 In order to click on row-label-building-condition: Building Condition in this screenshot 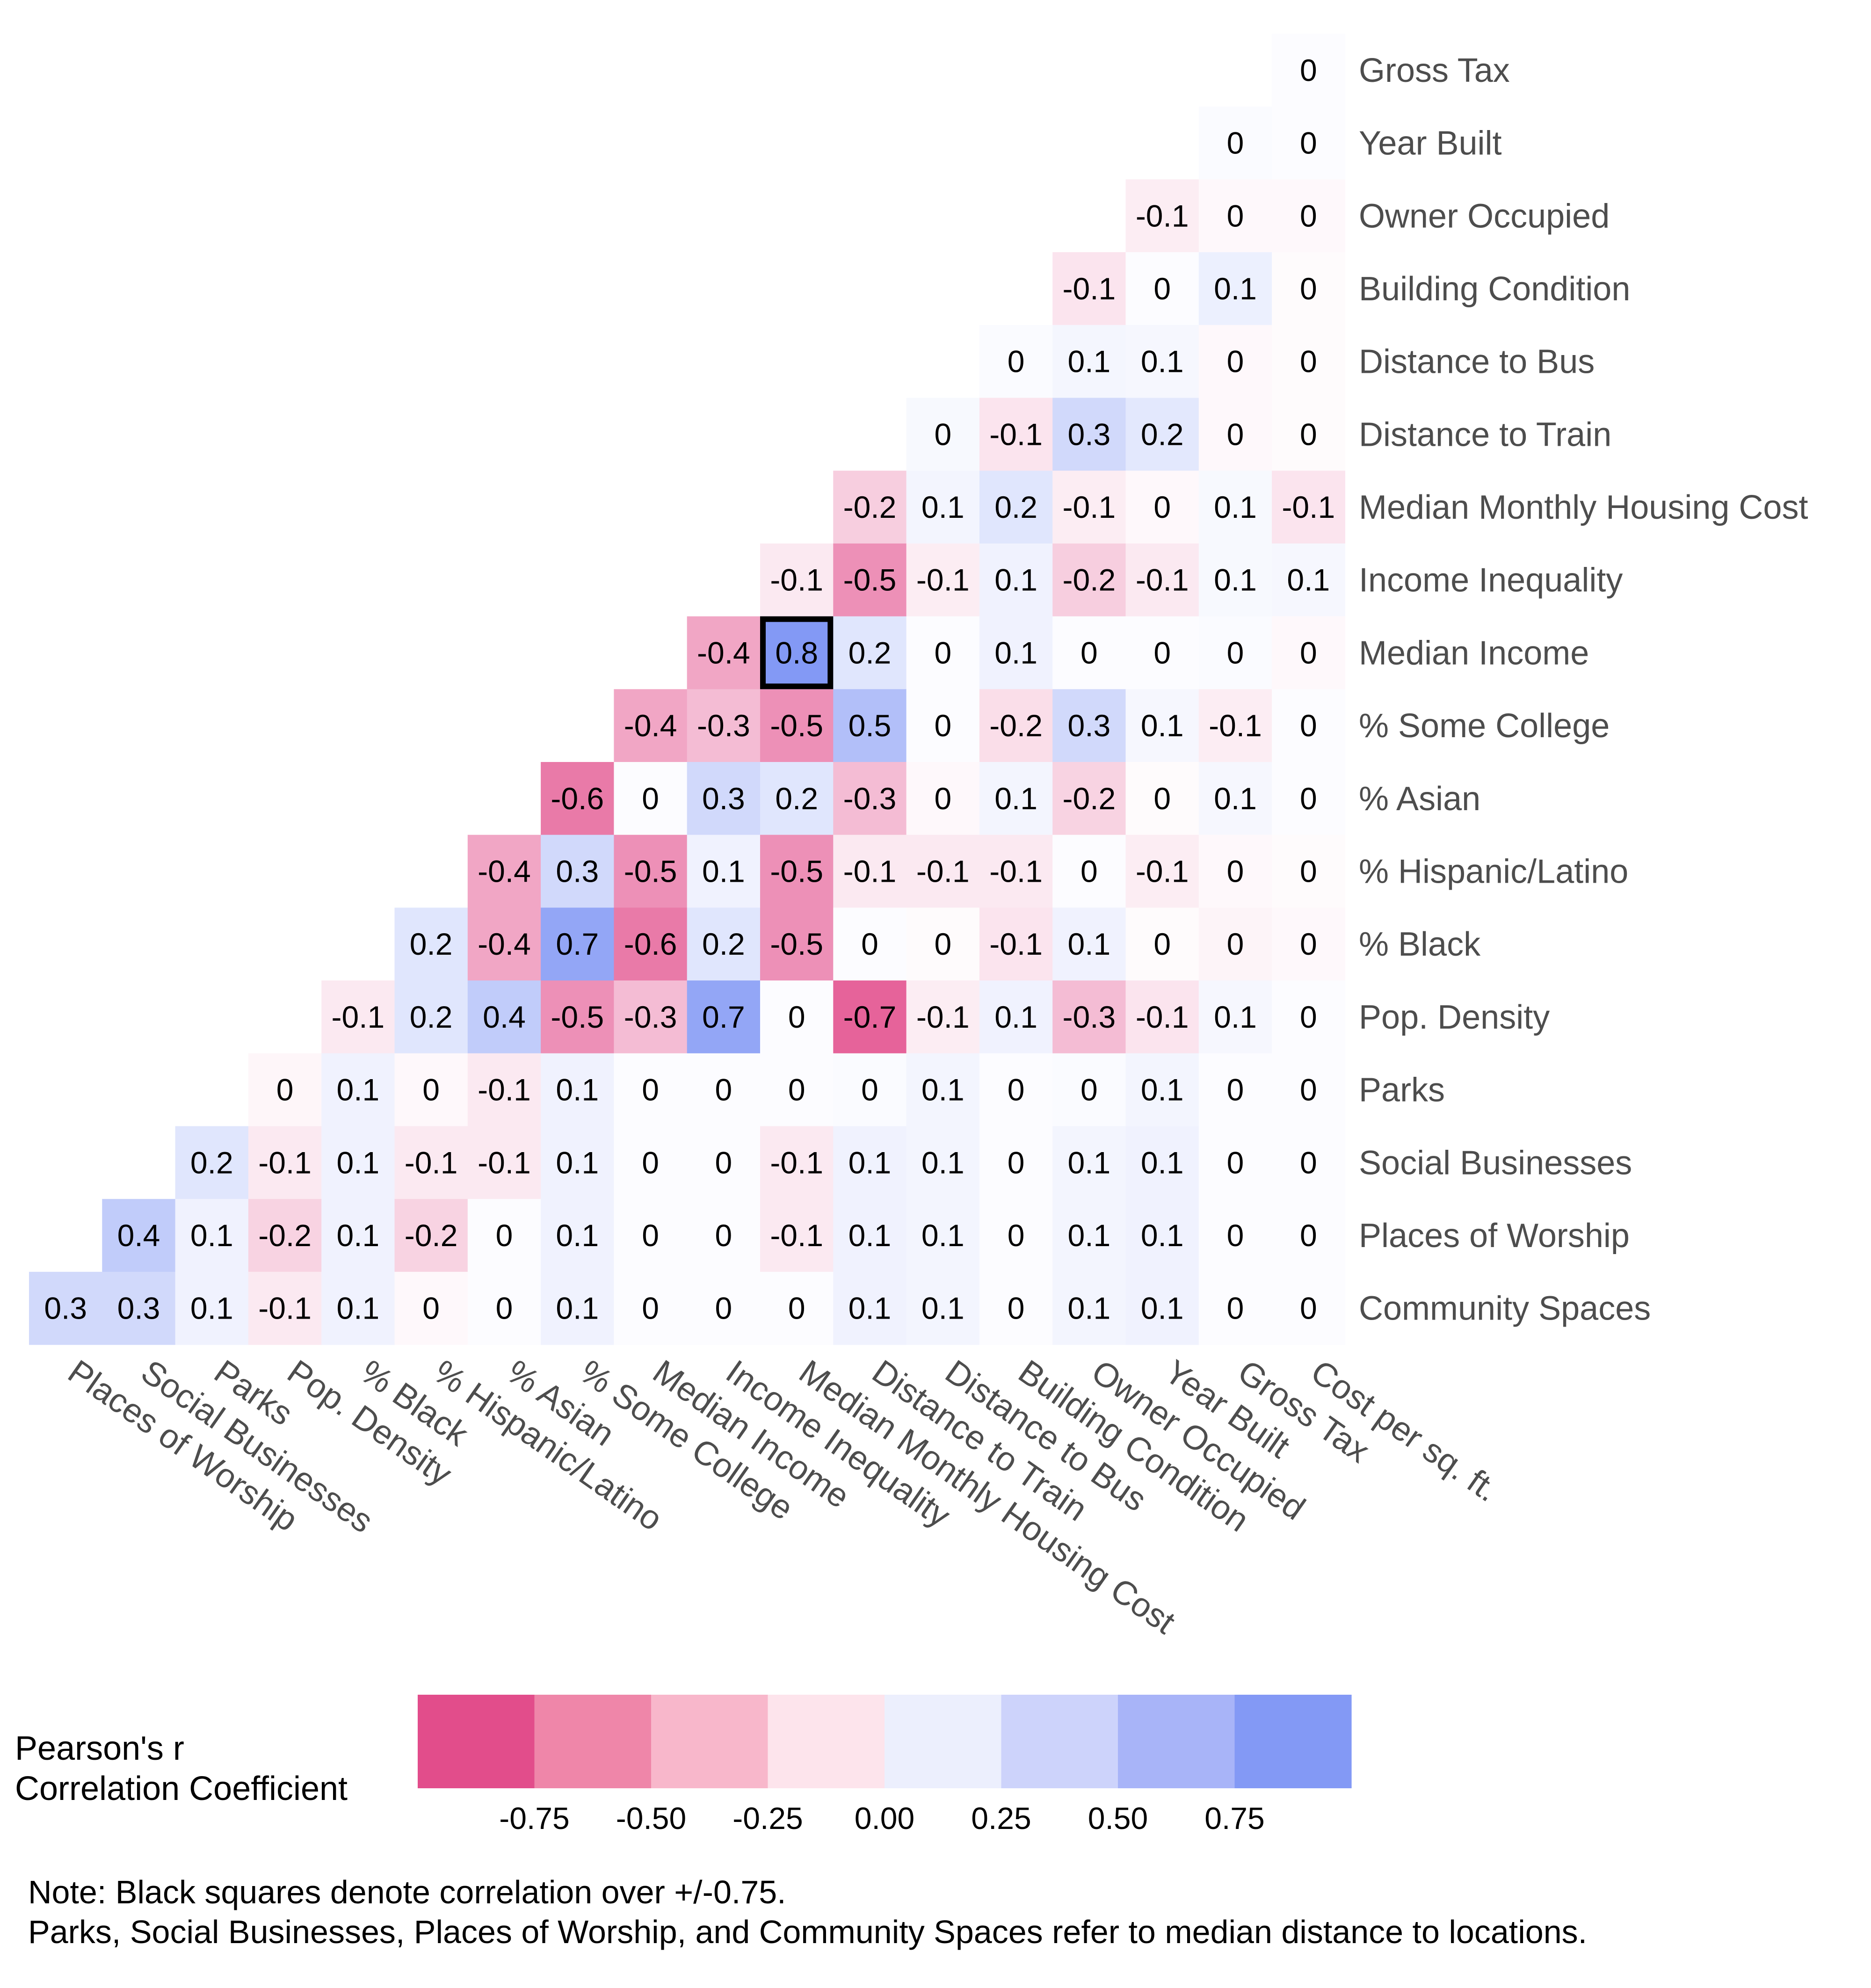, I will do `click(1494, 289)`.